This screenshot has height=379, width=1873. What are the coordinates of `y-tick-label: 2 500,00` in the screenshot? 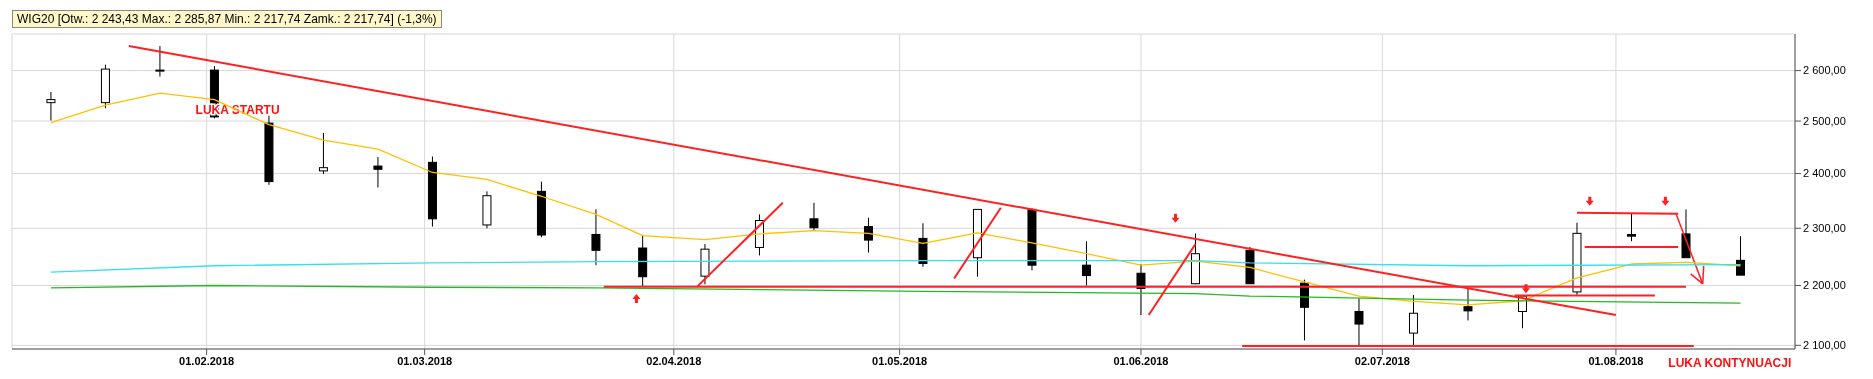 It's located at (1824, 120).